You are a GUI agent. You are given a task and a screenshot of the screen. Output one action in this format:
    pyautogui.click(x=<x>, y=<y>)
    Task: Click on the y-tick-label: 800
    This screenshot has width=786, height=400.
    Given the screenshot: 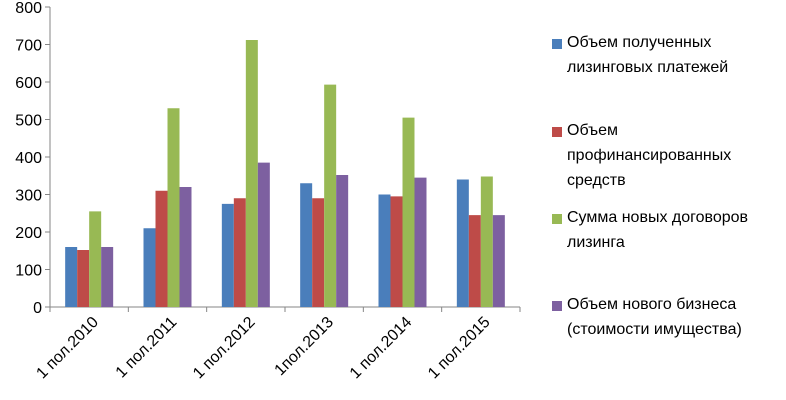 What is the action you would take?
    pyautogui.click(x=28, y=8)
    